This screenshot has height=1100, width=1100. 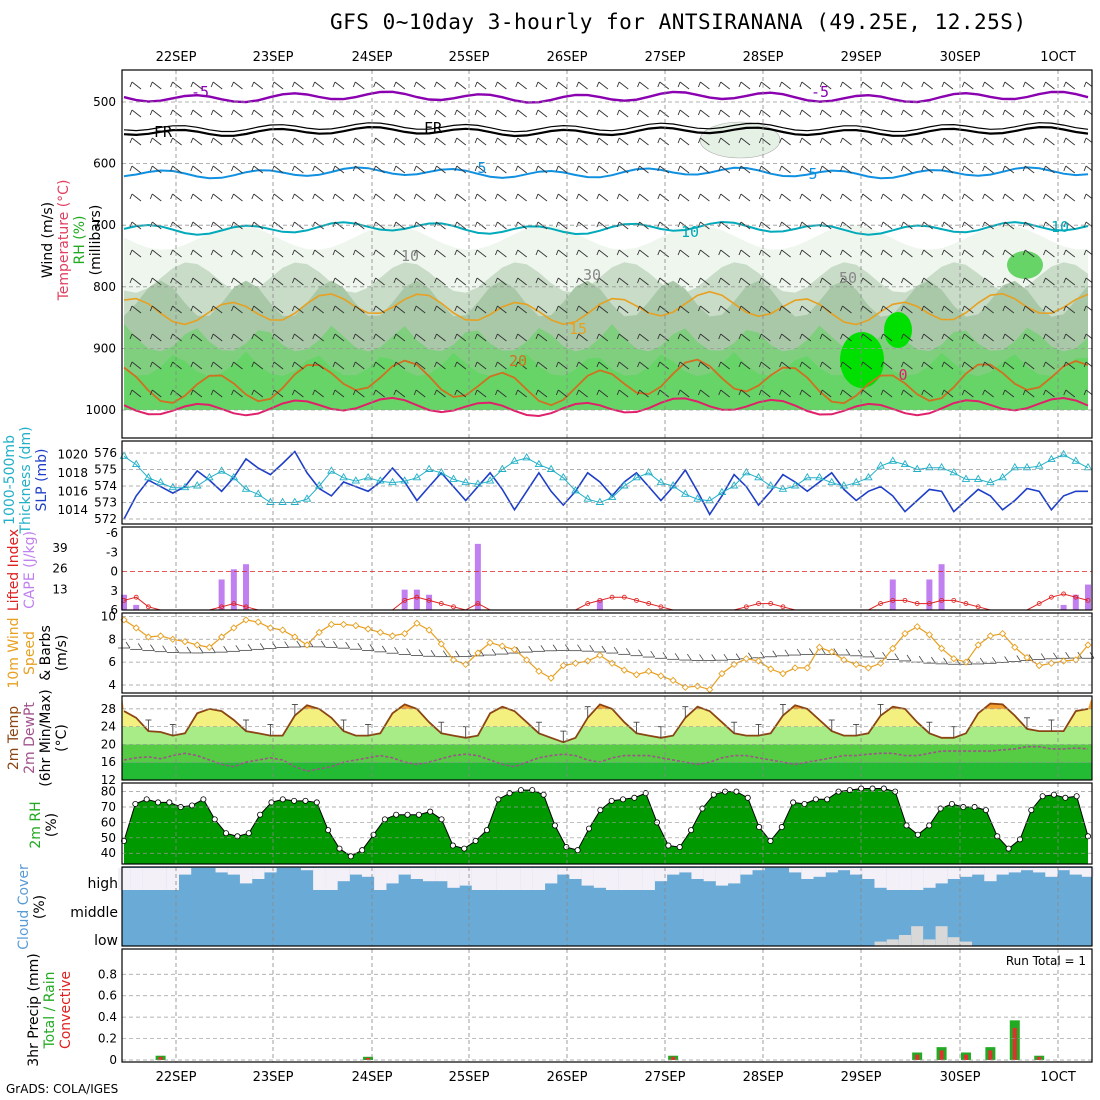 What do you see at coordinates (605, 485) in the screenshot?
I see `slp-line` at bounding box center [605, 485].